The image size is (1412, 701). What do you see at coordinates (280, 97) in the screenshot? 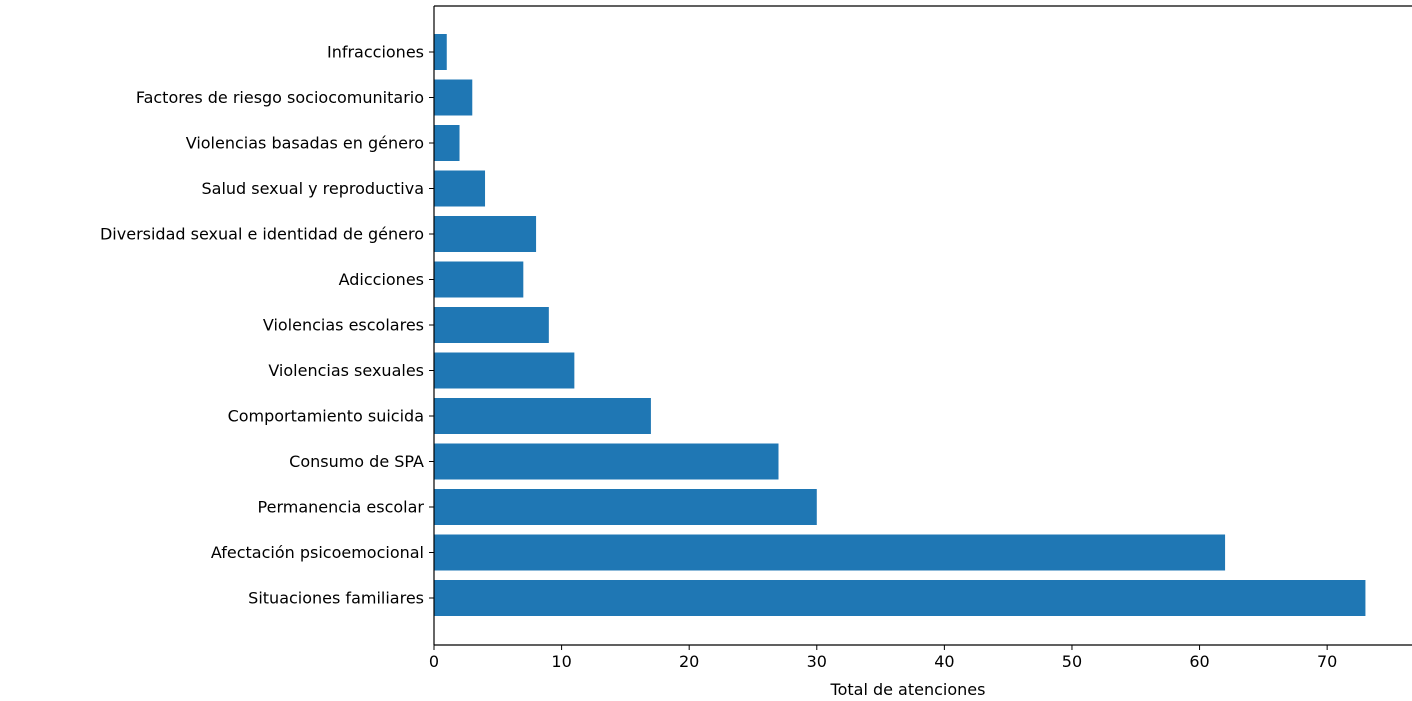
I see `y-tick-label: Factores de riesgo sociocomunitario` at bounding box center [280, 97].